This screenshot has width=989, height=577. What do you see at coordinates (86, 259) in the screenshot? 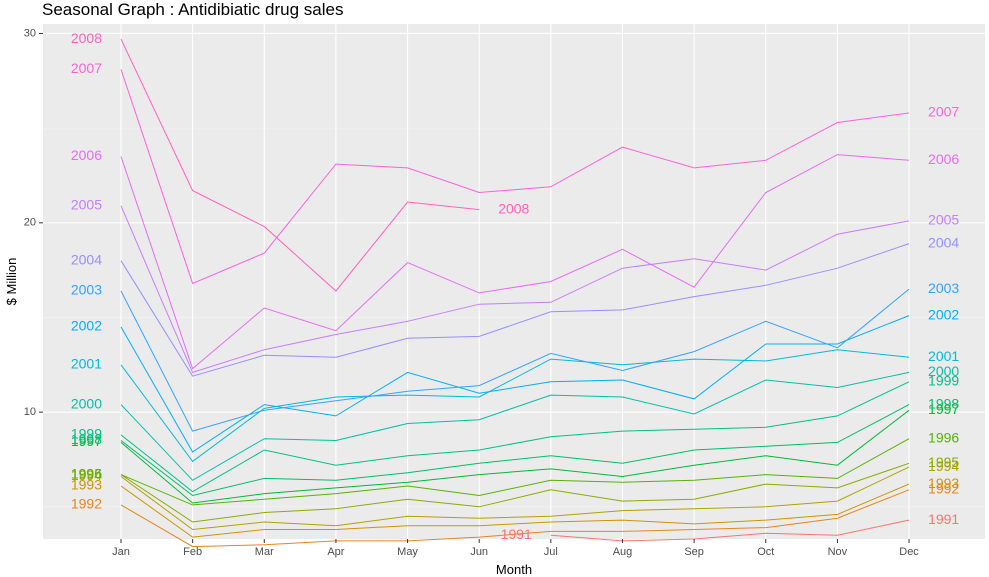
I see `start-label-2004: 2004` at bounding box center [86, 259].